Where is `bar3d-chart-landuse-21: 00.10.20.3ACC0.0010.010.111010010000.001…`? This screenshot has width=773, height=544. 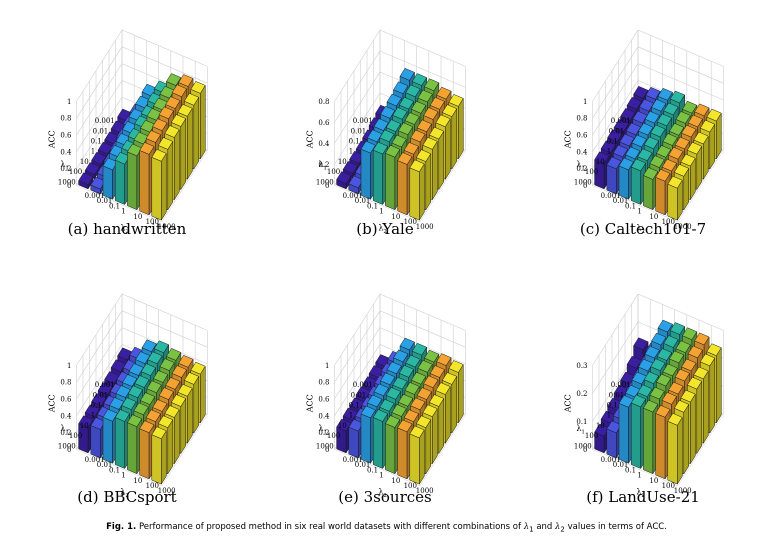 bar3d-chart-landuse-21: 00.10.20.3ACC0.0010.010.111010010000.001… is located at coordinates (644, 396).